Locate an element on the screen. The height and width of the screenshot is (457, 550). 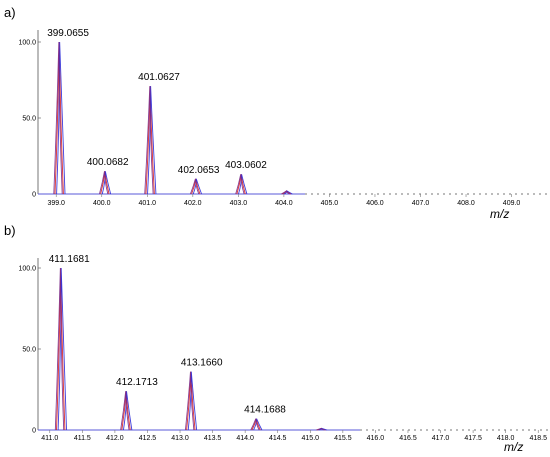
panel-a-x-tick-label: 400.0 is located at coordinates (102, 203).